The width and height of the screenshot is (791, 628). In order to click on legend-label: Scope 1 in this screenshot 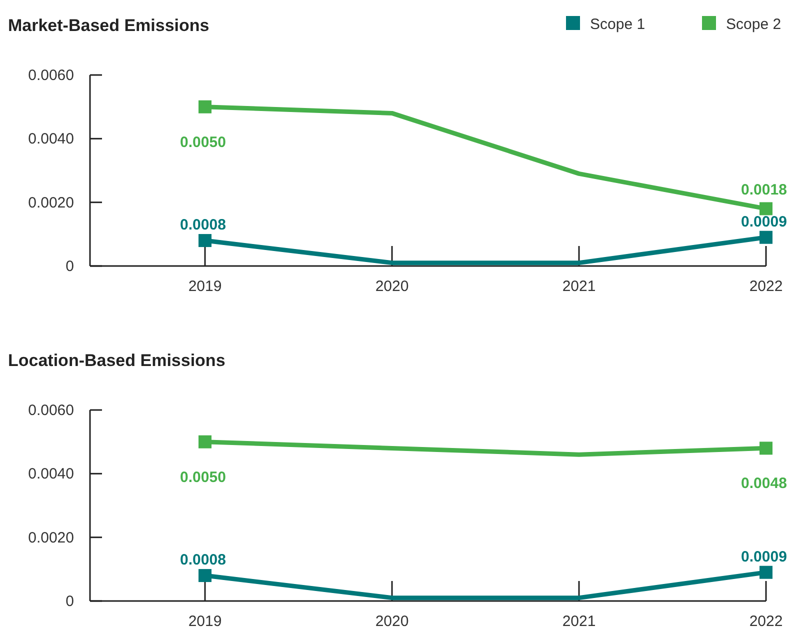, I will do `click(618, 24)`.